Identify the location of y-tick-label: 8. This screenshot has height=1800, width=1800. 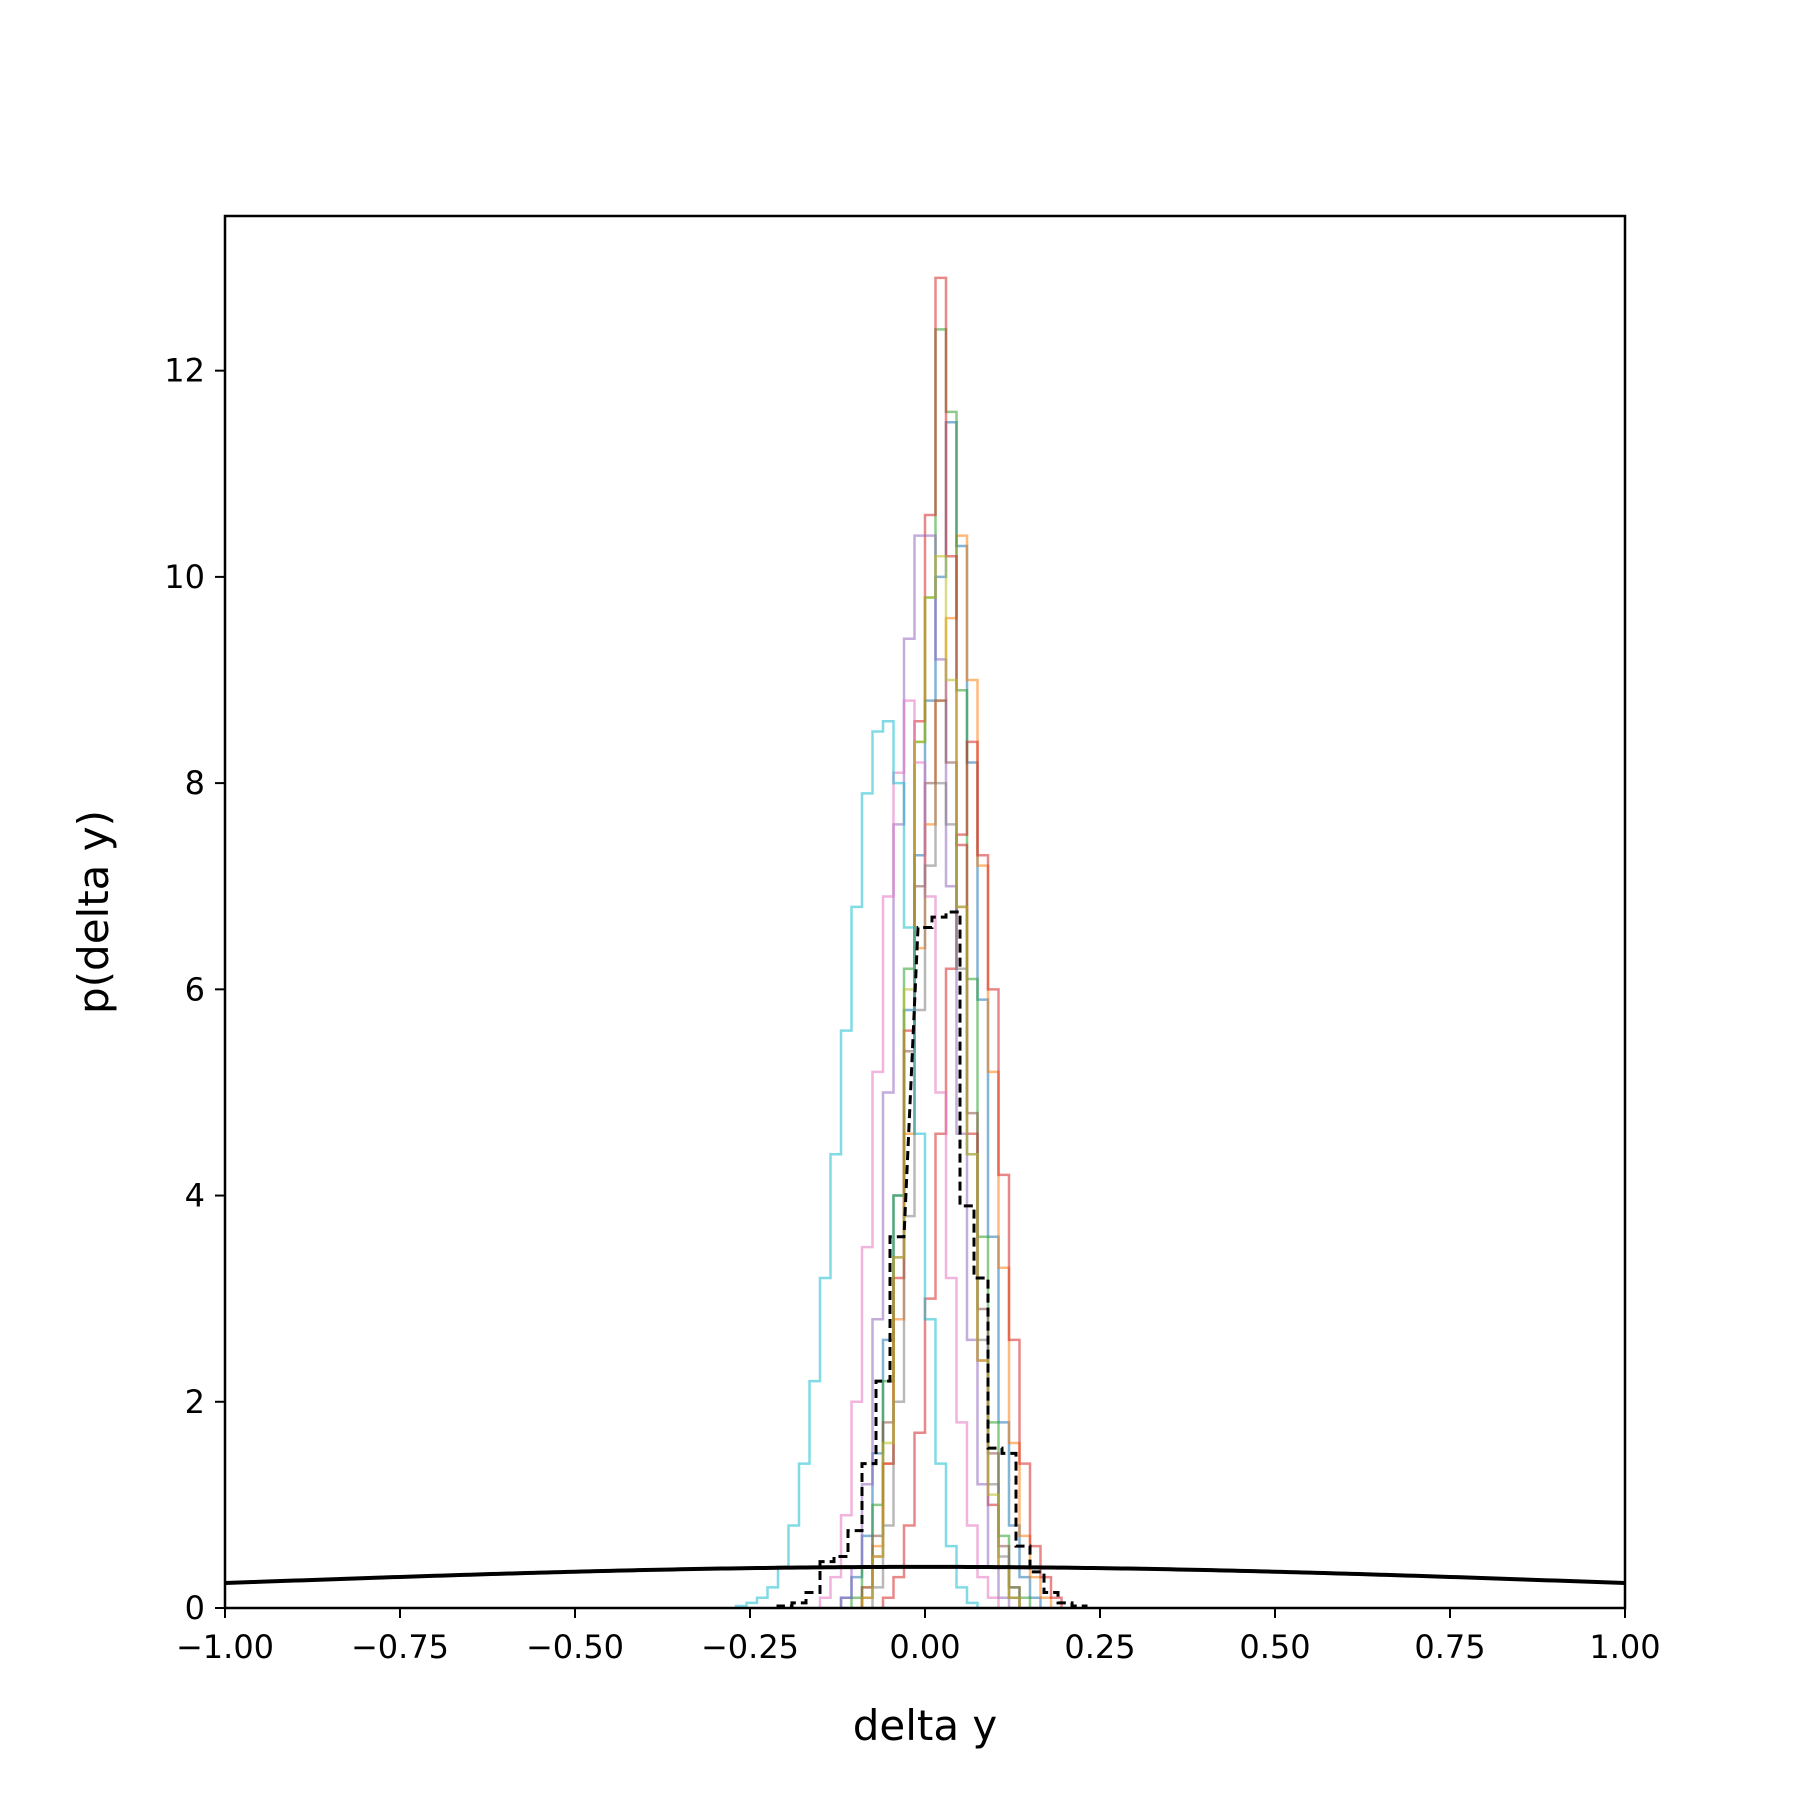
(195, 783).